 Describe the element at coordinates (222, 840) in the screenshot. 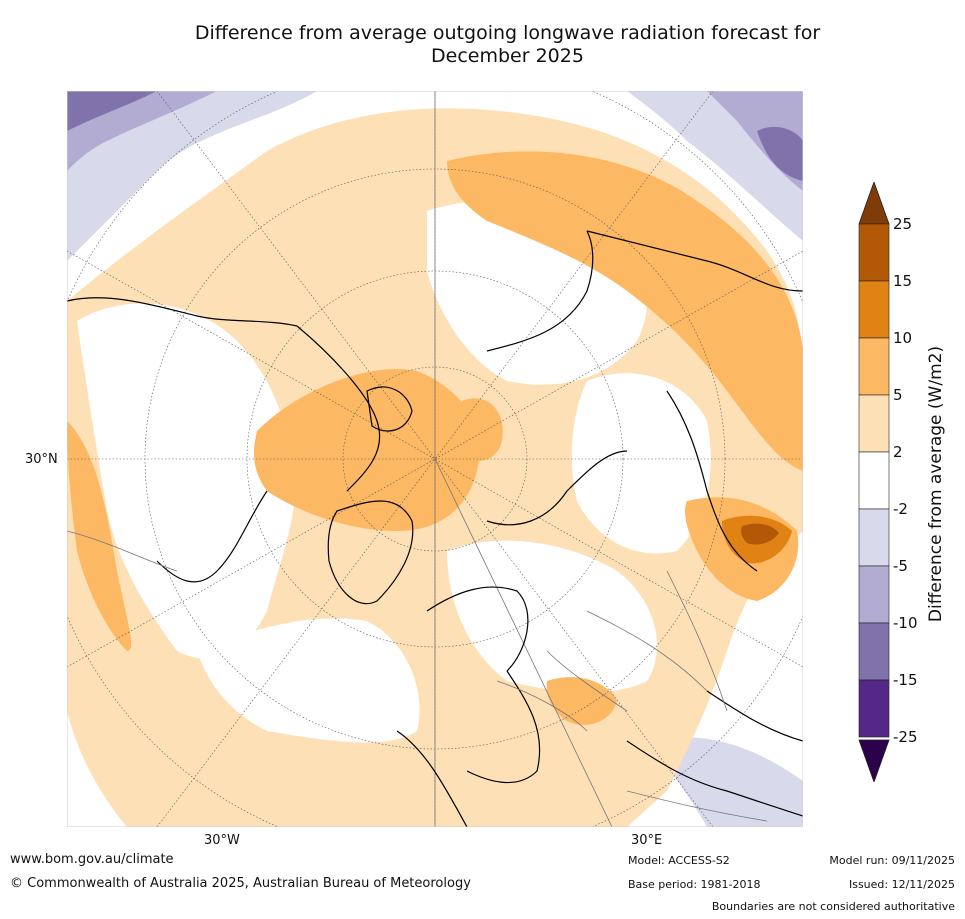

I see `lon-label-30w: 30°W` at that location.